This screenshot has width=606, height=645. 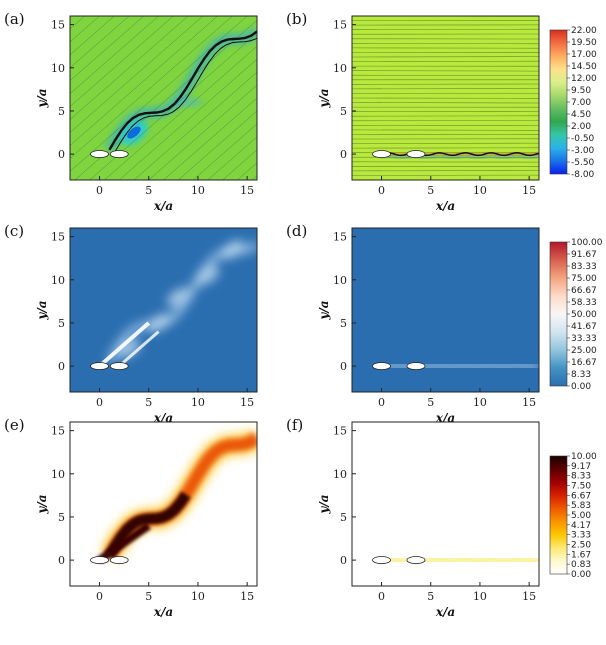 What do you see at coordinates (581, 536) in the screenshot?
I see `colorbar-label: 3.33` at bounding box center [581, 536].